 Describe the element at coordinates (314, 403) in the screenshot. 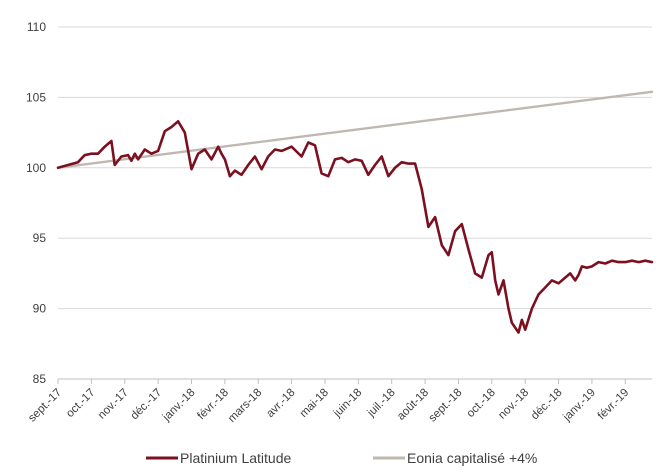

I see `x-tick-label: mai-18` at that location.